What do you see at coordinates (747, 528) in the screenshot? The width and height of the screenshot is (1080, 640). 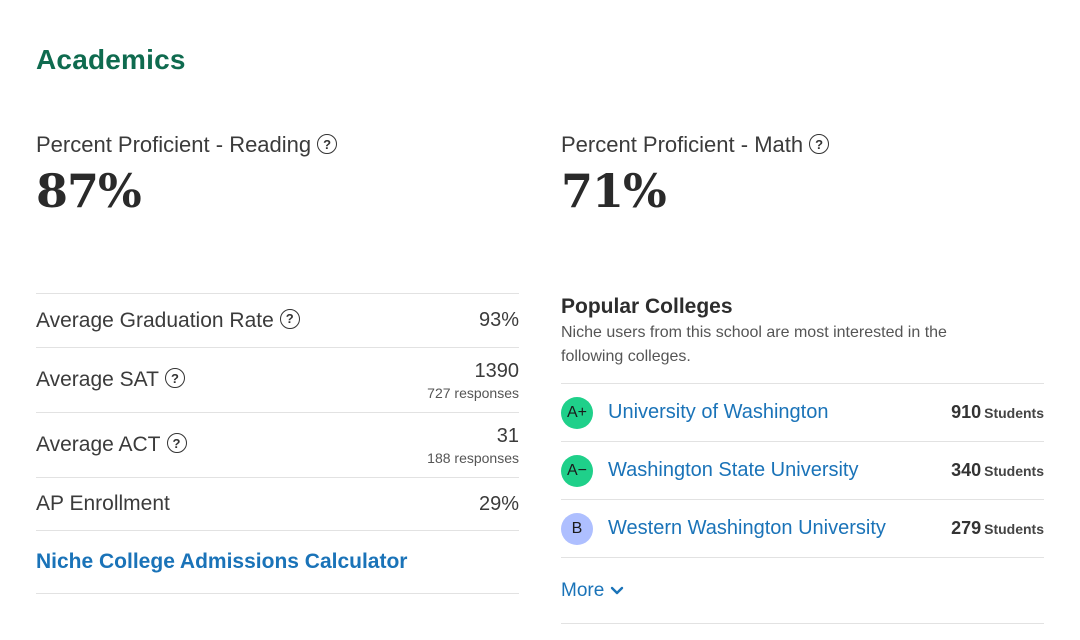 I see `college-link: Western Washington University` at bounding box center [747, 528].